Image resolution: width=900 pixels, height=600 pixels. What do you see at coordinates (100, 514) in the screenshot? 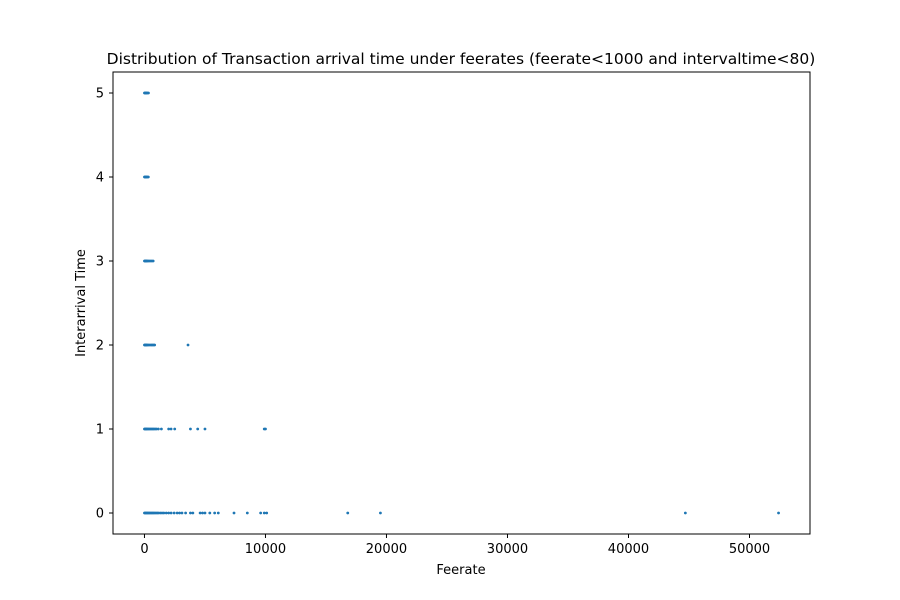
I see `y-tick-label: 0` at bounding box center [100, 514].